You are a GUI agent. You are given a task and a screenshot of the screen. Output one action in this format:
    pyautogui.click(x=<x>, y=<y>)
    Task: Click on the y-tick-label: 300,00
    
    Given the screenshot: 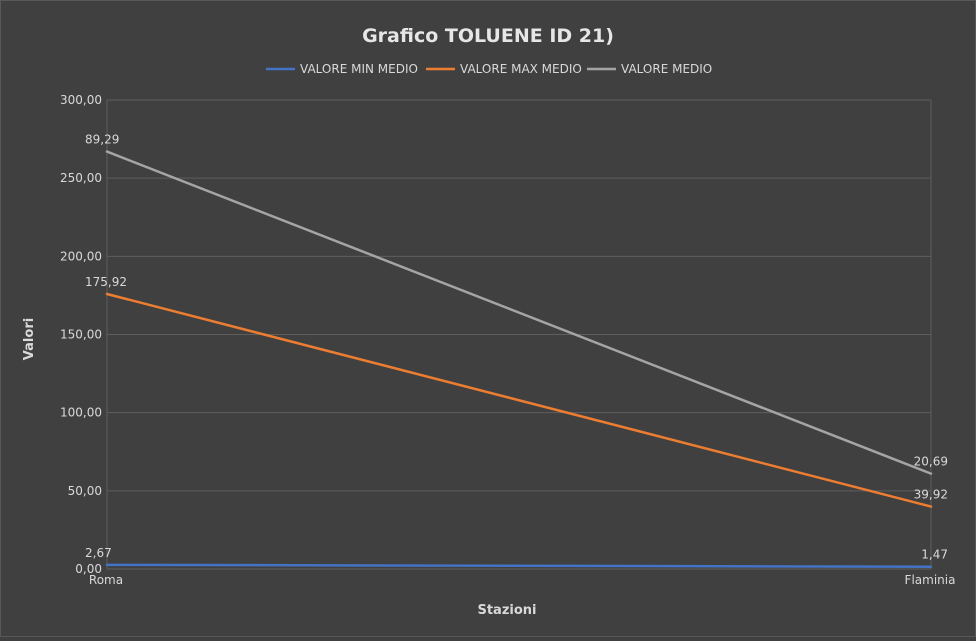 What is the action you would take?
    pyautogui.click(x=81, y=100)
    